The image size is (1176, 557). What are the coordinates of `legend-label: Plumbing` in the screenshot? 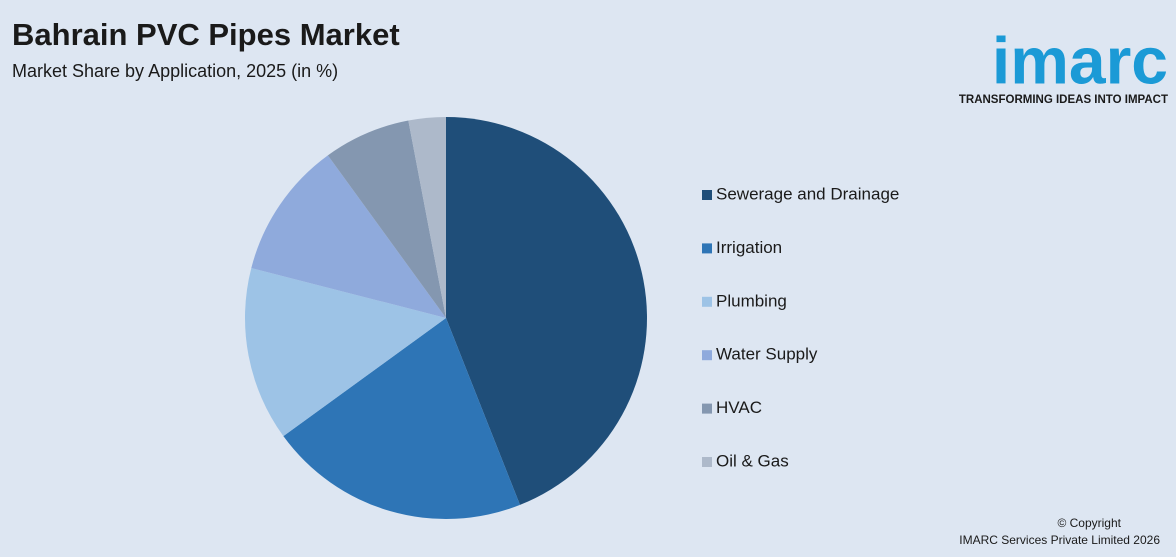 It's located at (751, 300).